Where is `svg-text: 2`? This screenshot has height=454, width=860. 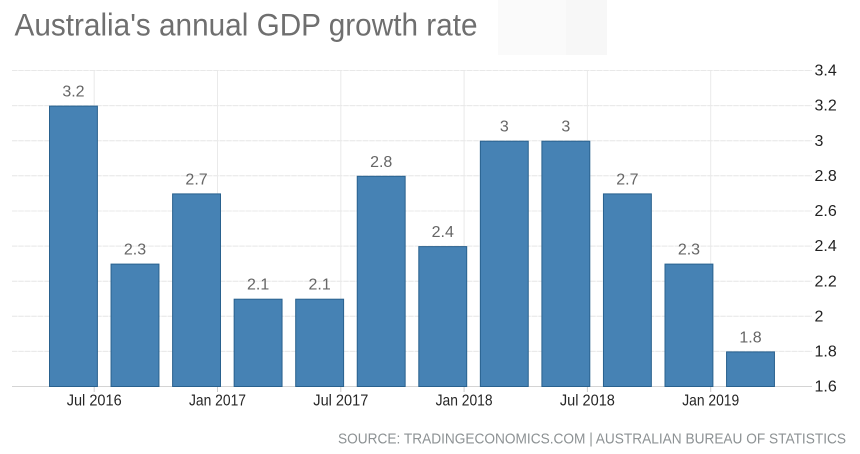
svg-text: 2 is located at coordinates (819, 316).